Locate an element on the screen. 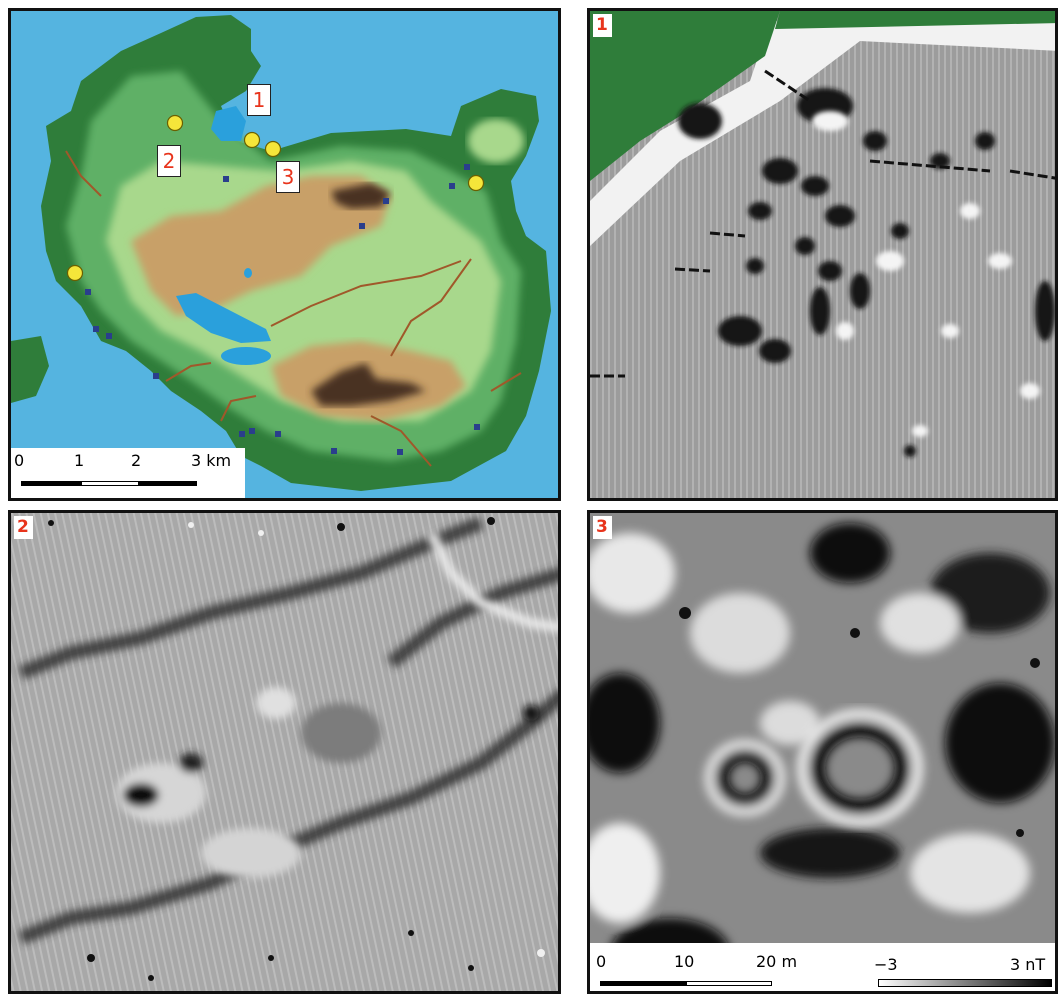 Image resolution: width=1058 pixels, height=994 pixels. linear-features is located at coordinates (822, 223).